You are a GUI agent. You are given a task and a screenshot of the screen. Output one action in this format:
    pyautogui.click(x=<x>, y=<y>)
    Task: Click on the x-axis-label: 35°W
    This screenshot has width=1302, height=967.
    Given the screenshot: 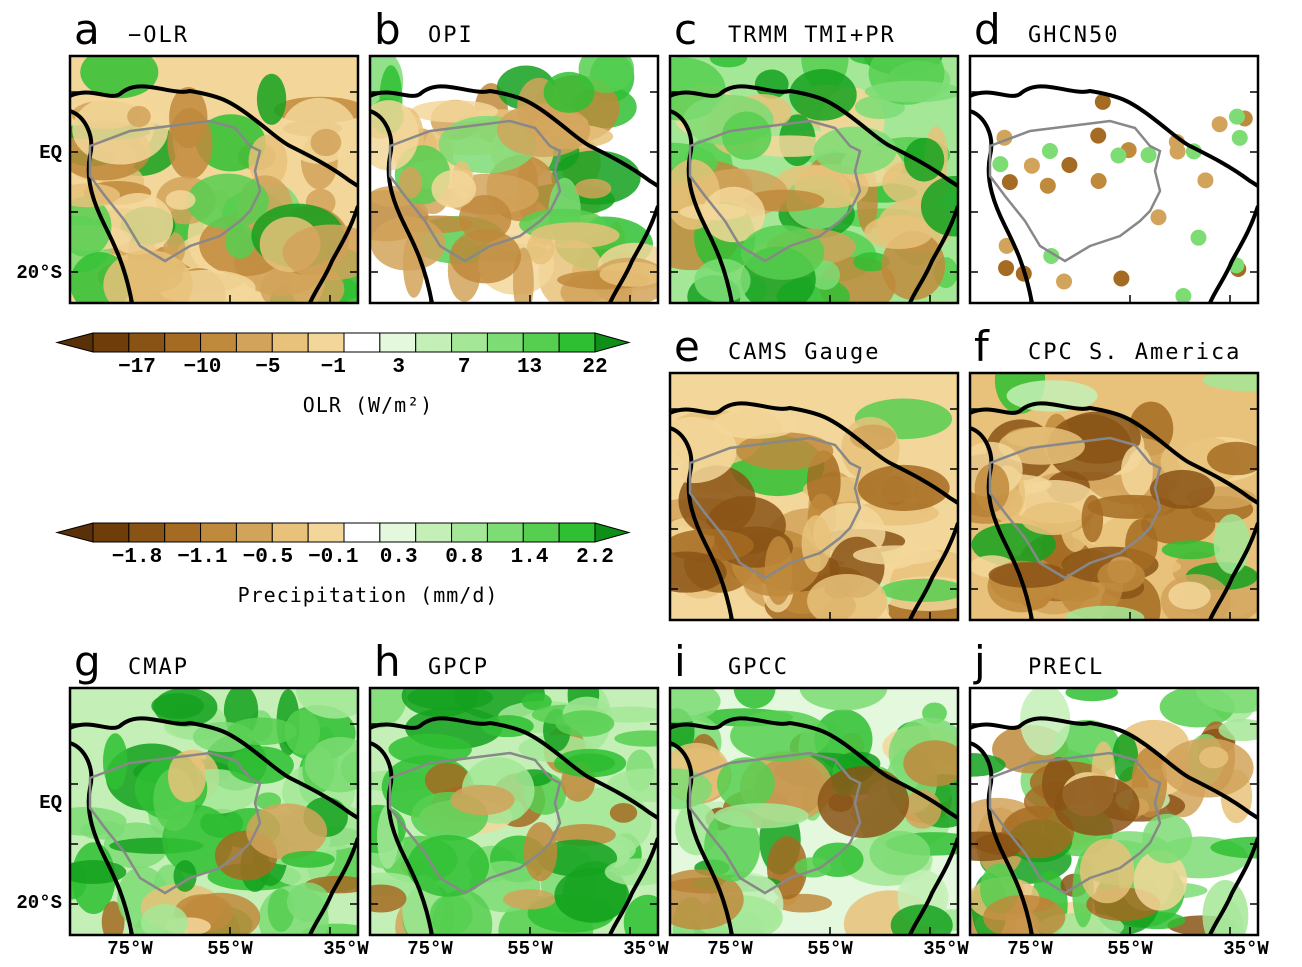 What is the action you would take?
    pyautogui.click(x=346, y=949)
    